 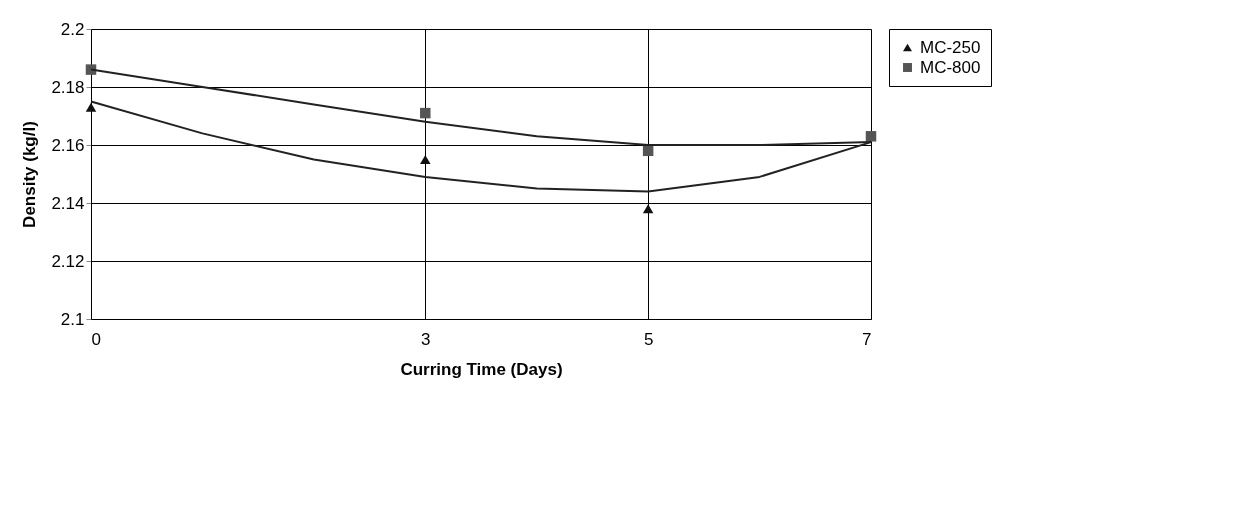 I want to click on x-tick-label: 5, so click(x=648, y=339).